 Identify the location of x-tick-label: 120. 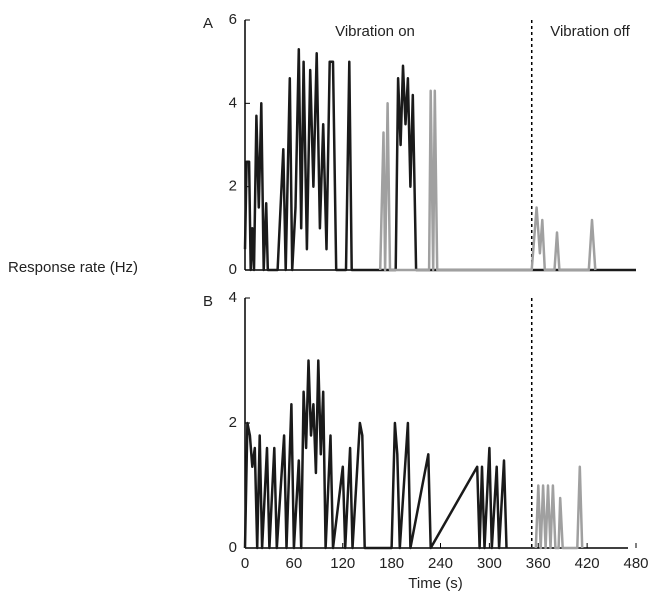
(342, 563).